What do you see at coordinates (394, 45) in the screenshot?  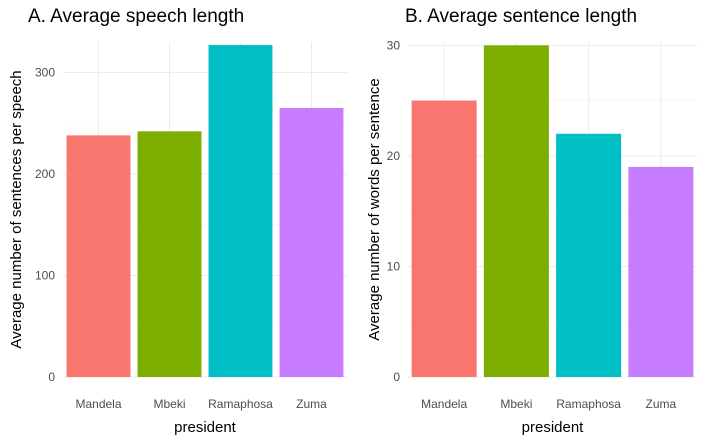 I see `y-tick-label: 30` at bounding box center [394, 45].